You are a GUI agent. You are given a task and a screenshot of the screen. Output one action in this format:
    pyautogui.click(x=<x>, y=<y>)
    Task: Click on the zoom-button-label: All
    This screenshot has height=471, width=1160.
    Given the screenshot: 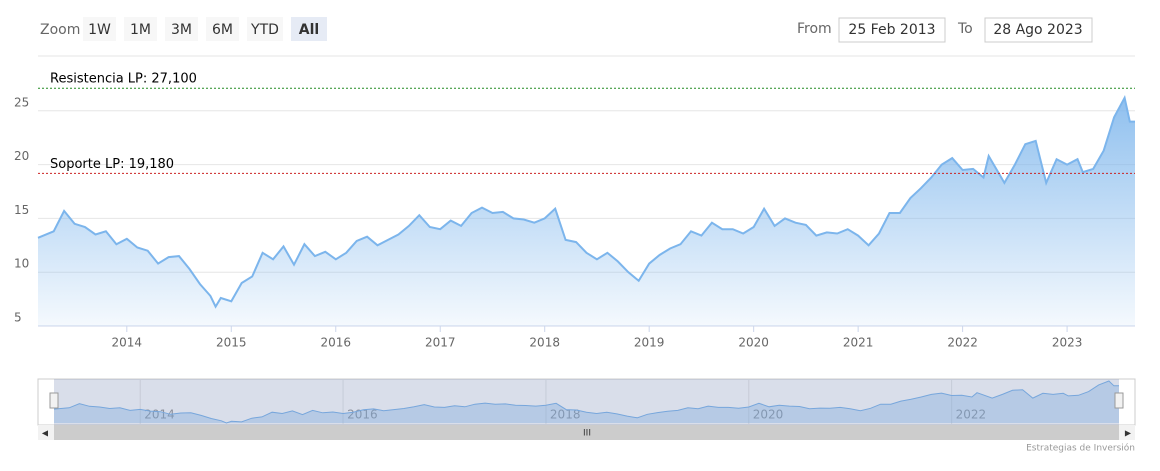 What is the action you would take?
    pyautogui.click(x=309, y=30)
    